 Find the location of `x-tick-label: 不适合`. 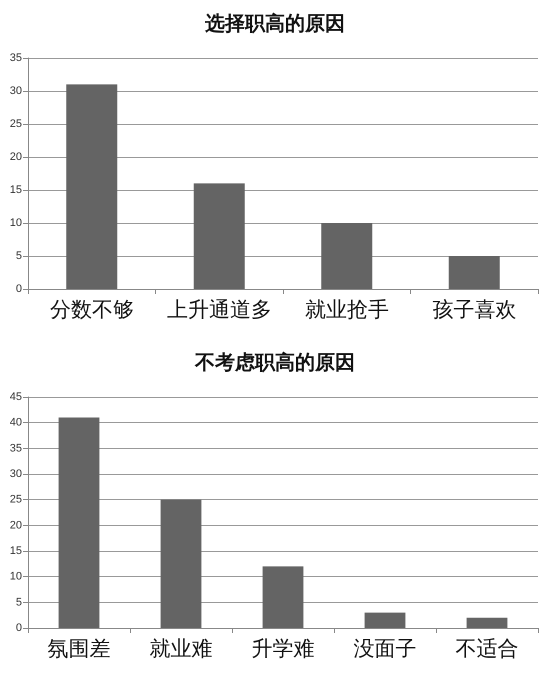

x-tick-label: 不适合 is located at coordinates (487, 648).